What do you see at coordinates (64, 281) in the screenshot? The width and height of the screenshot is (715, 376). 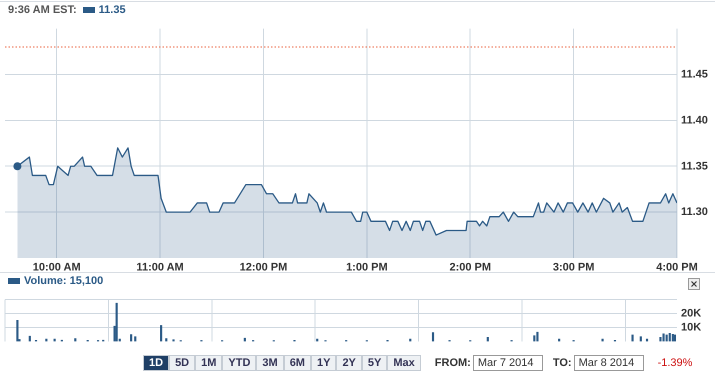 I see `legend-label: Volume: 15,100` at bounding box center [64, 281].